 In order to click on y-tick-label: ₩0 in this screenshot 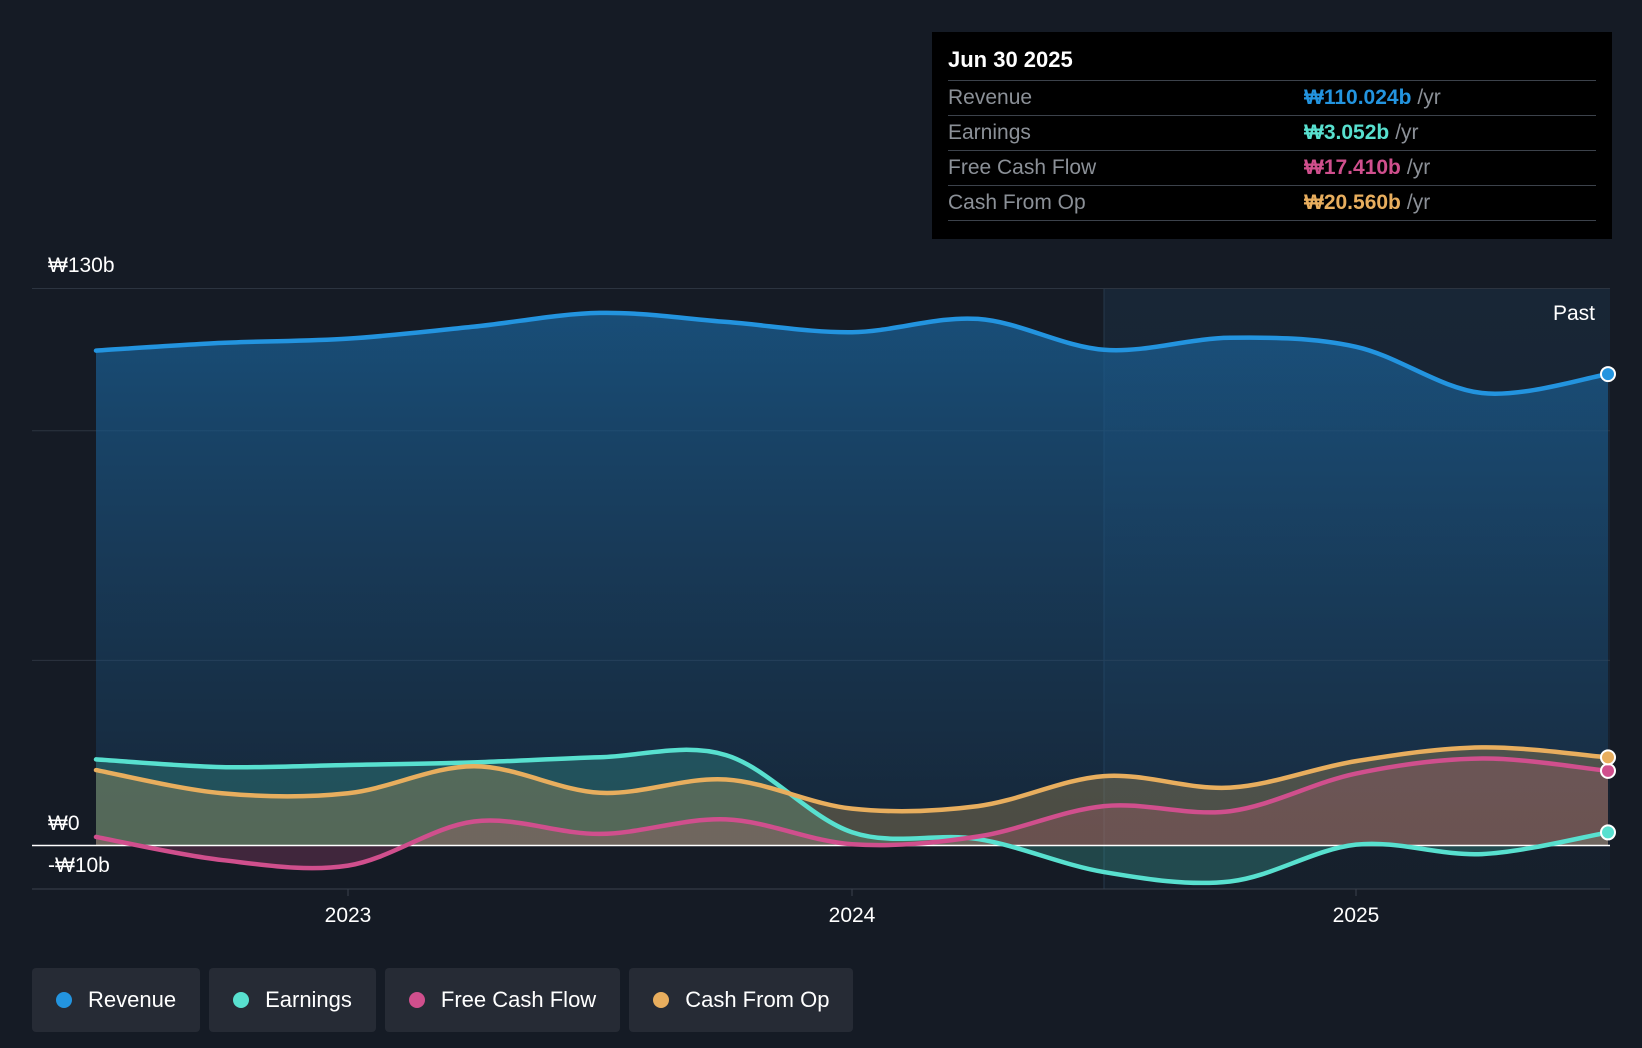, I will do `click(64, 823)`.